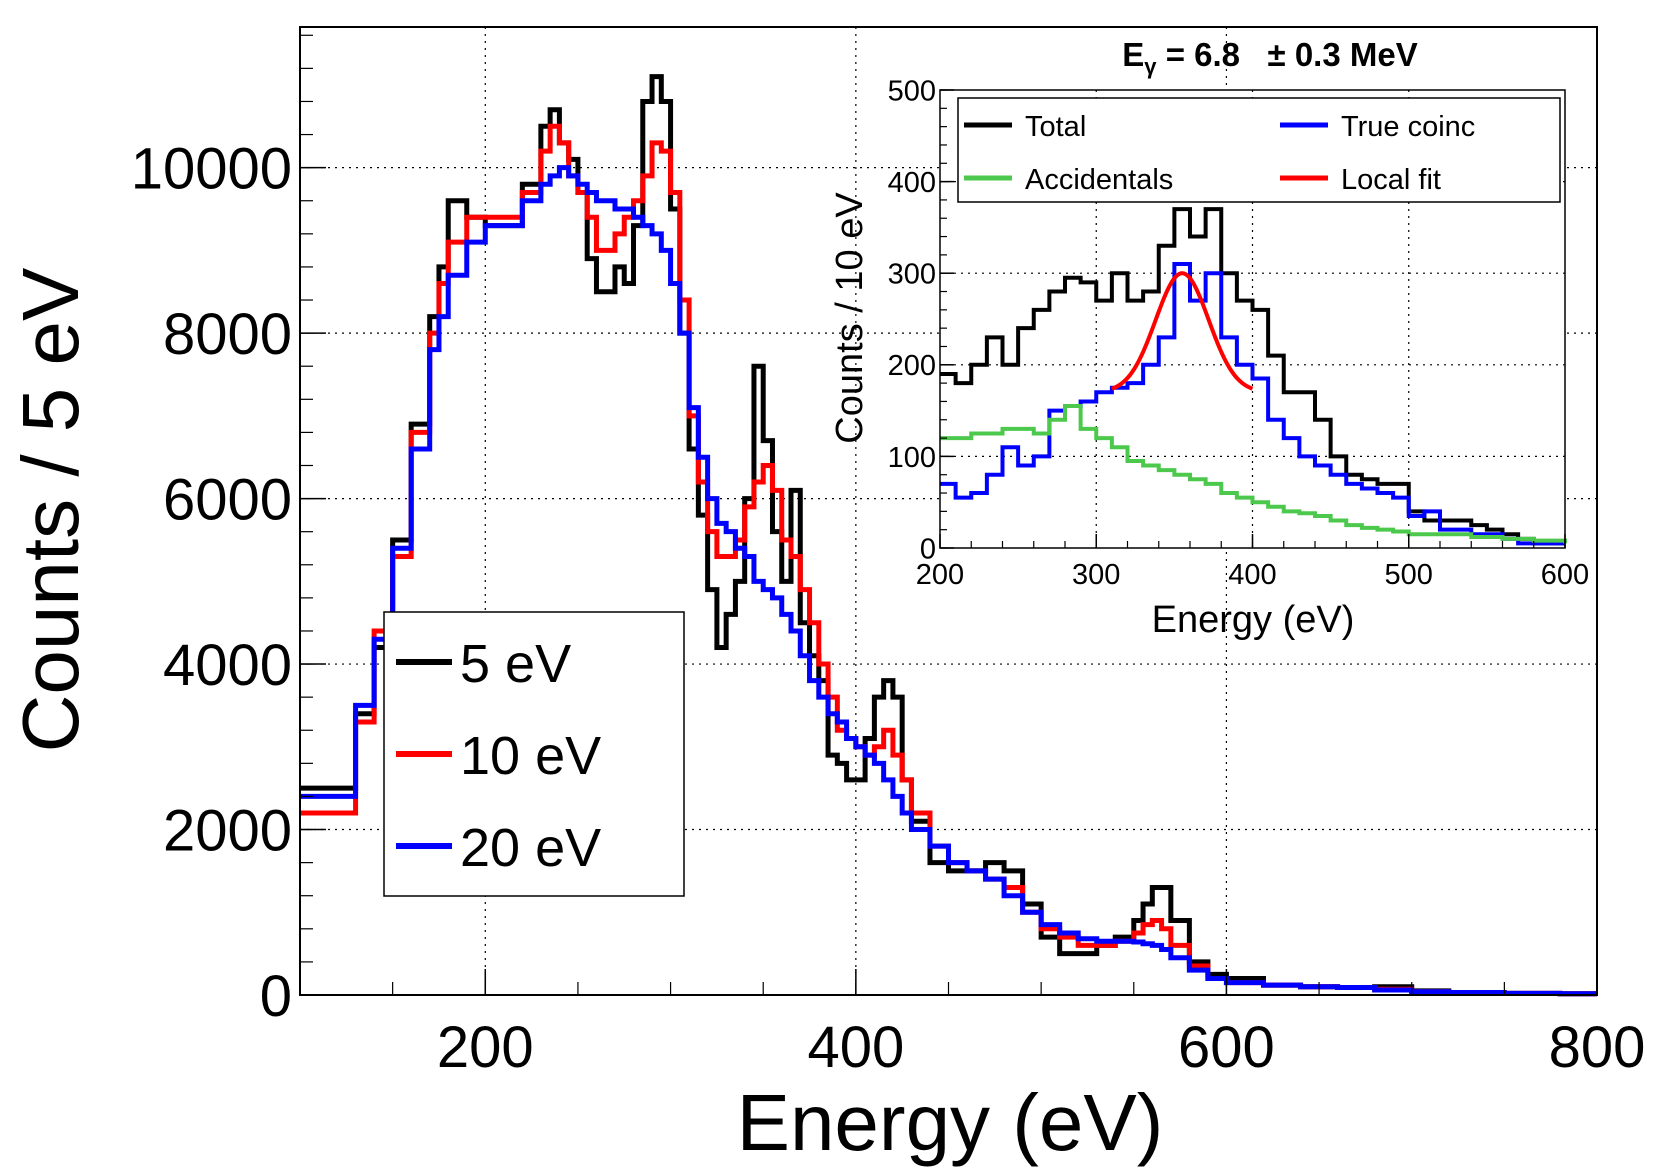 This screenshot has width=1661, height=1175. Describe the element at coordinates (530, 848) in the screenshot. I see `legend-label-20ev: 20 eV` at that location.